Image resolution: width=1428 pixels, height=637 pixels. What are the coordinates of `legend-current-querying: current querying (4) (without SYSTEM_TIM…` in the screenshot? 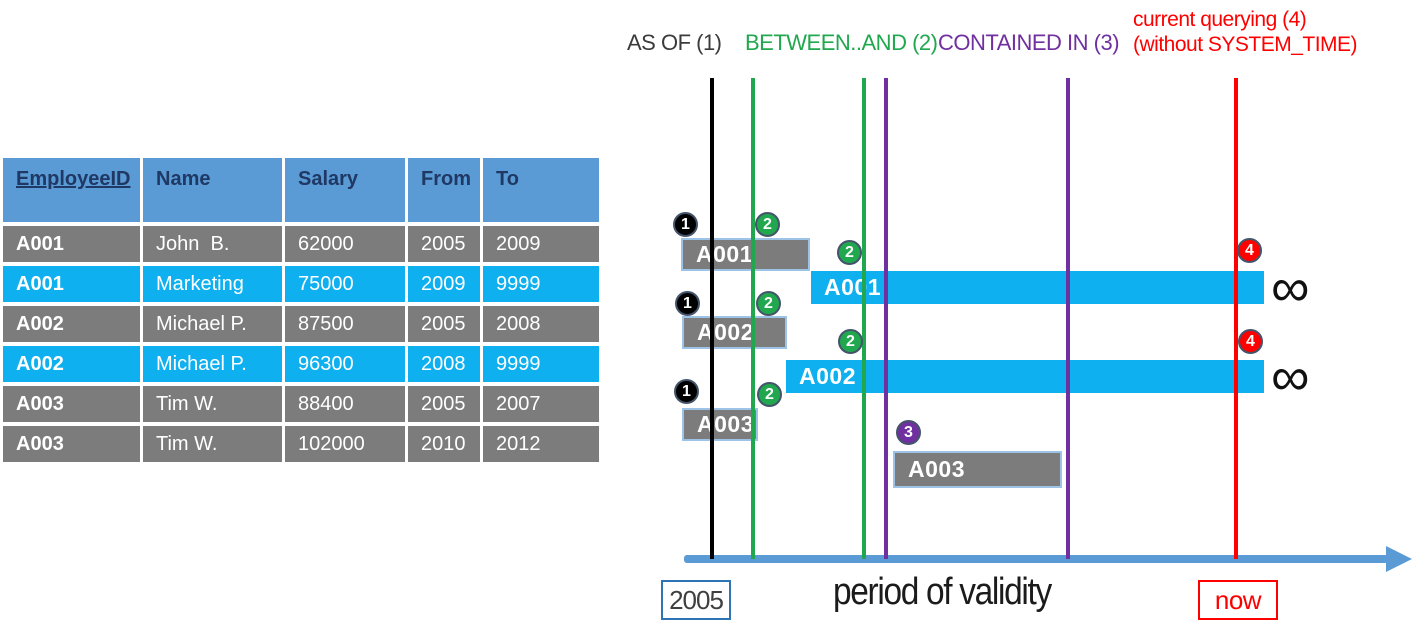 It's located at (1245, 32).